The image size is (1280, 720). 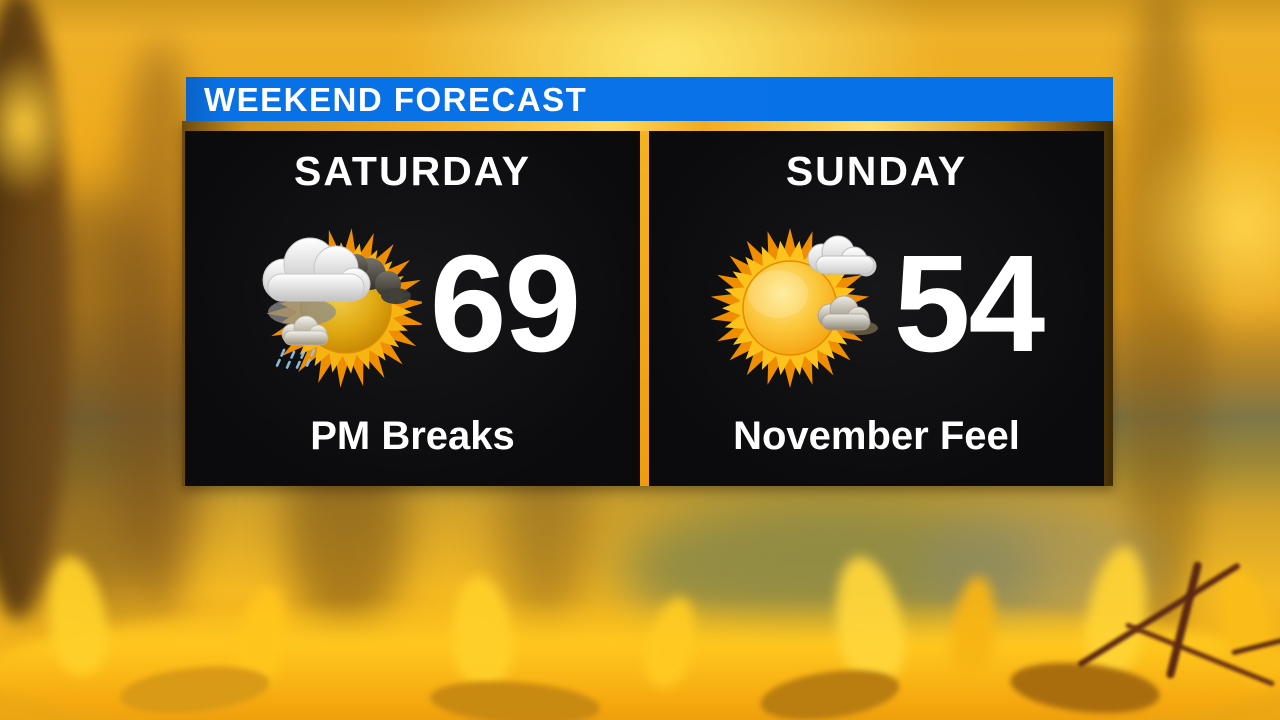 I want to click on icon-temp-row: 69, so click(x=412, y=304).